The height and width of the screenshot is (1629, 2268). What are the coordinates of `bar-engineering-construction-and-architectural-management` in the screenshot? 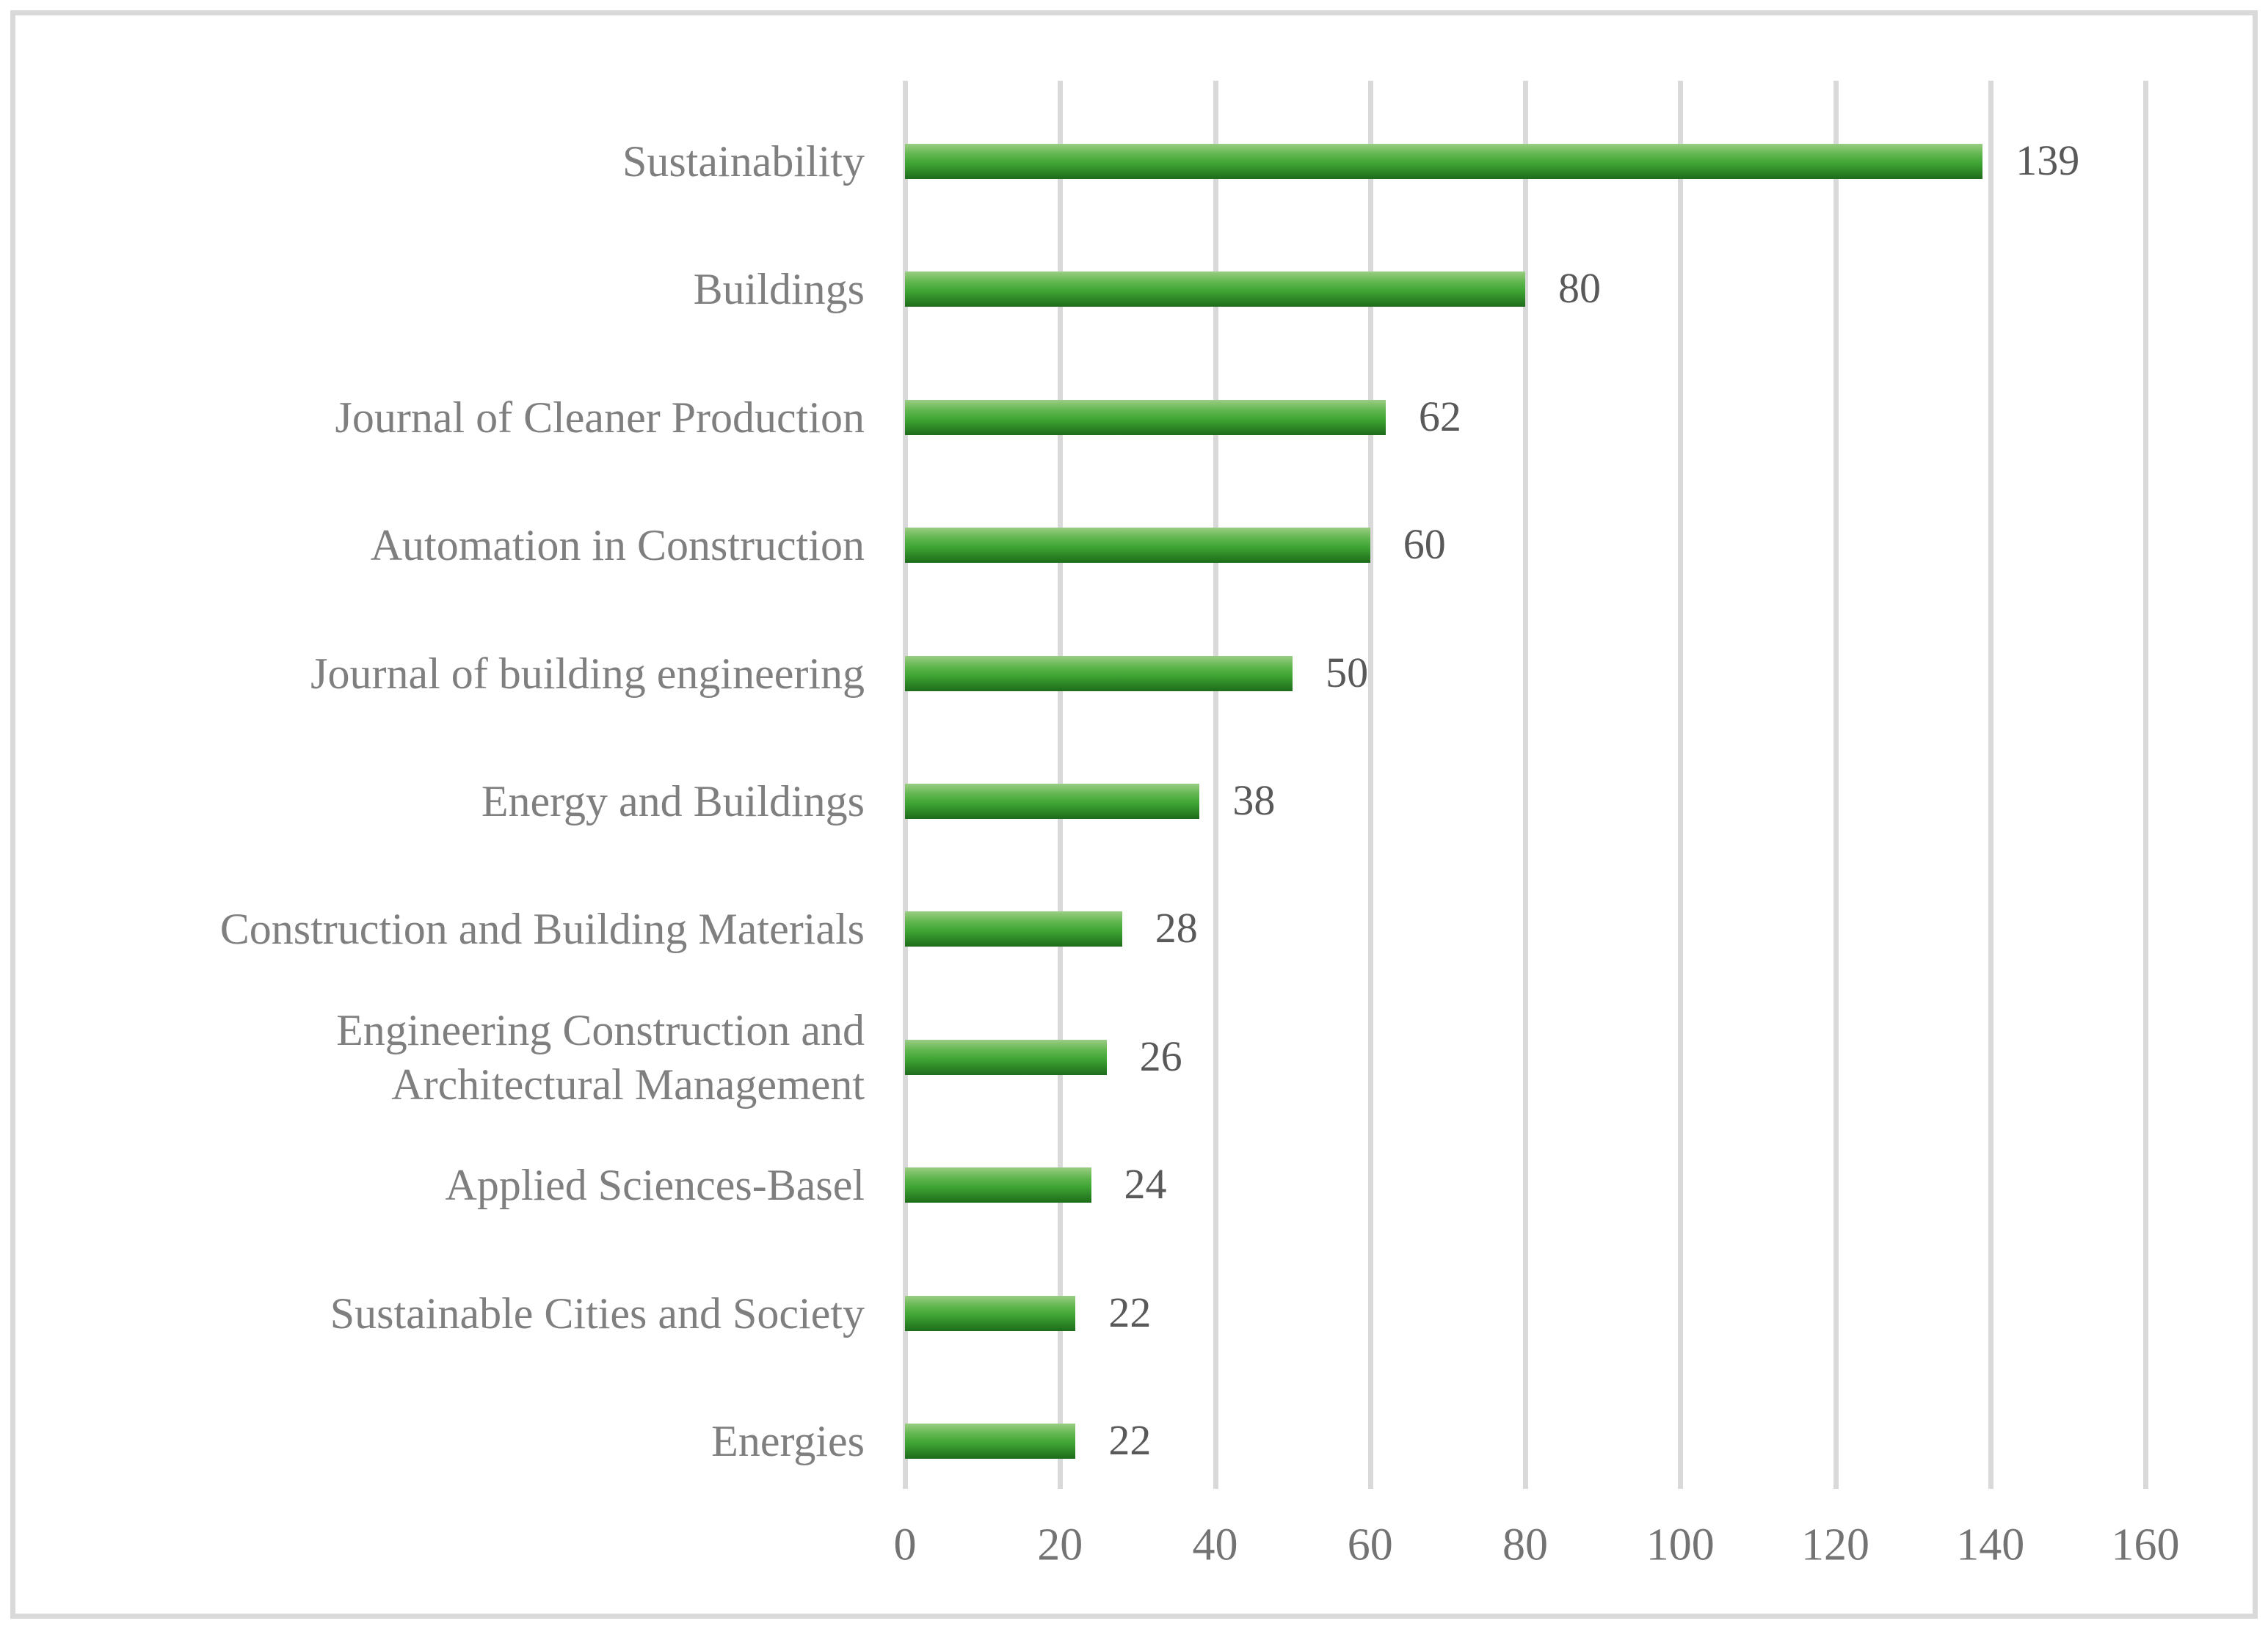 It's located at (1006, 1057).